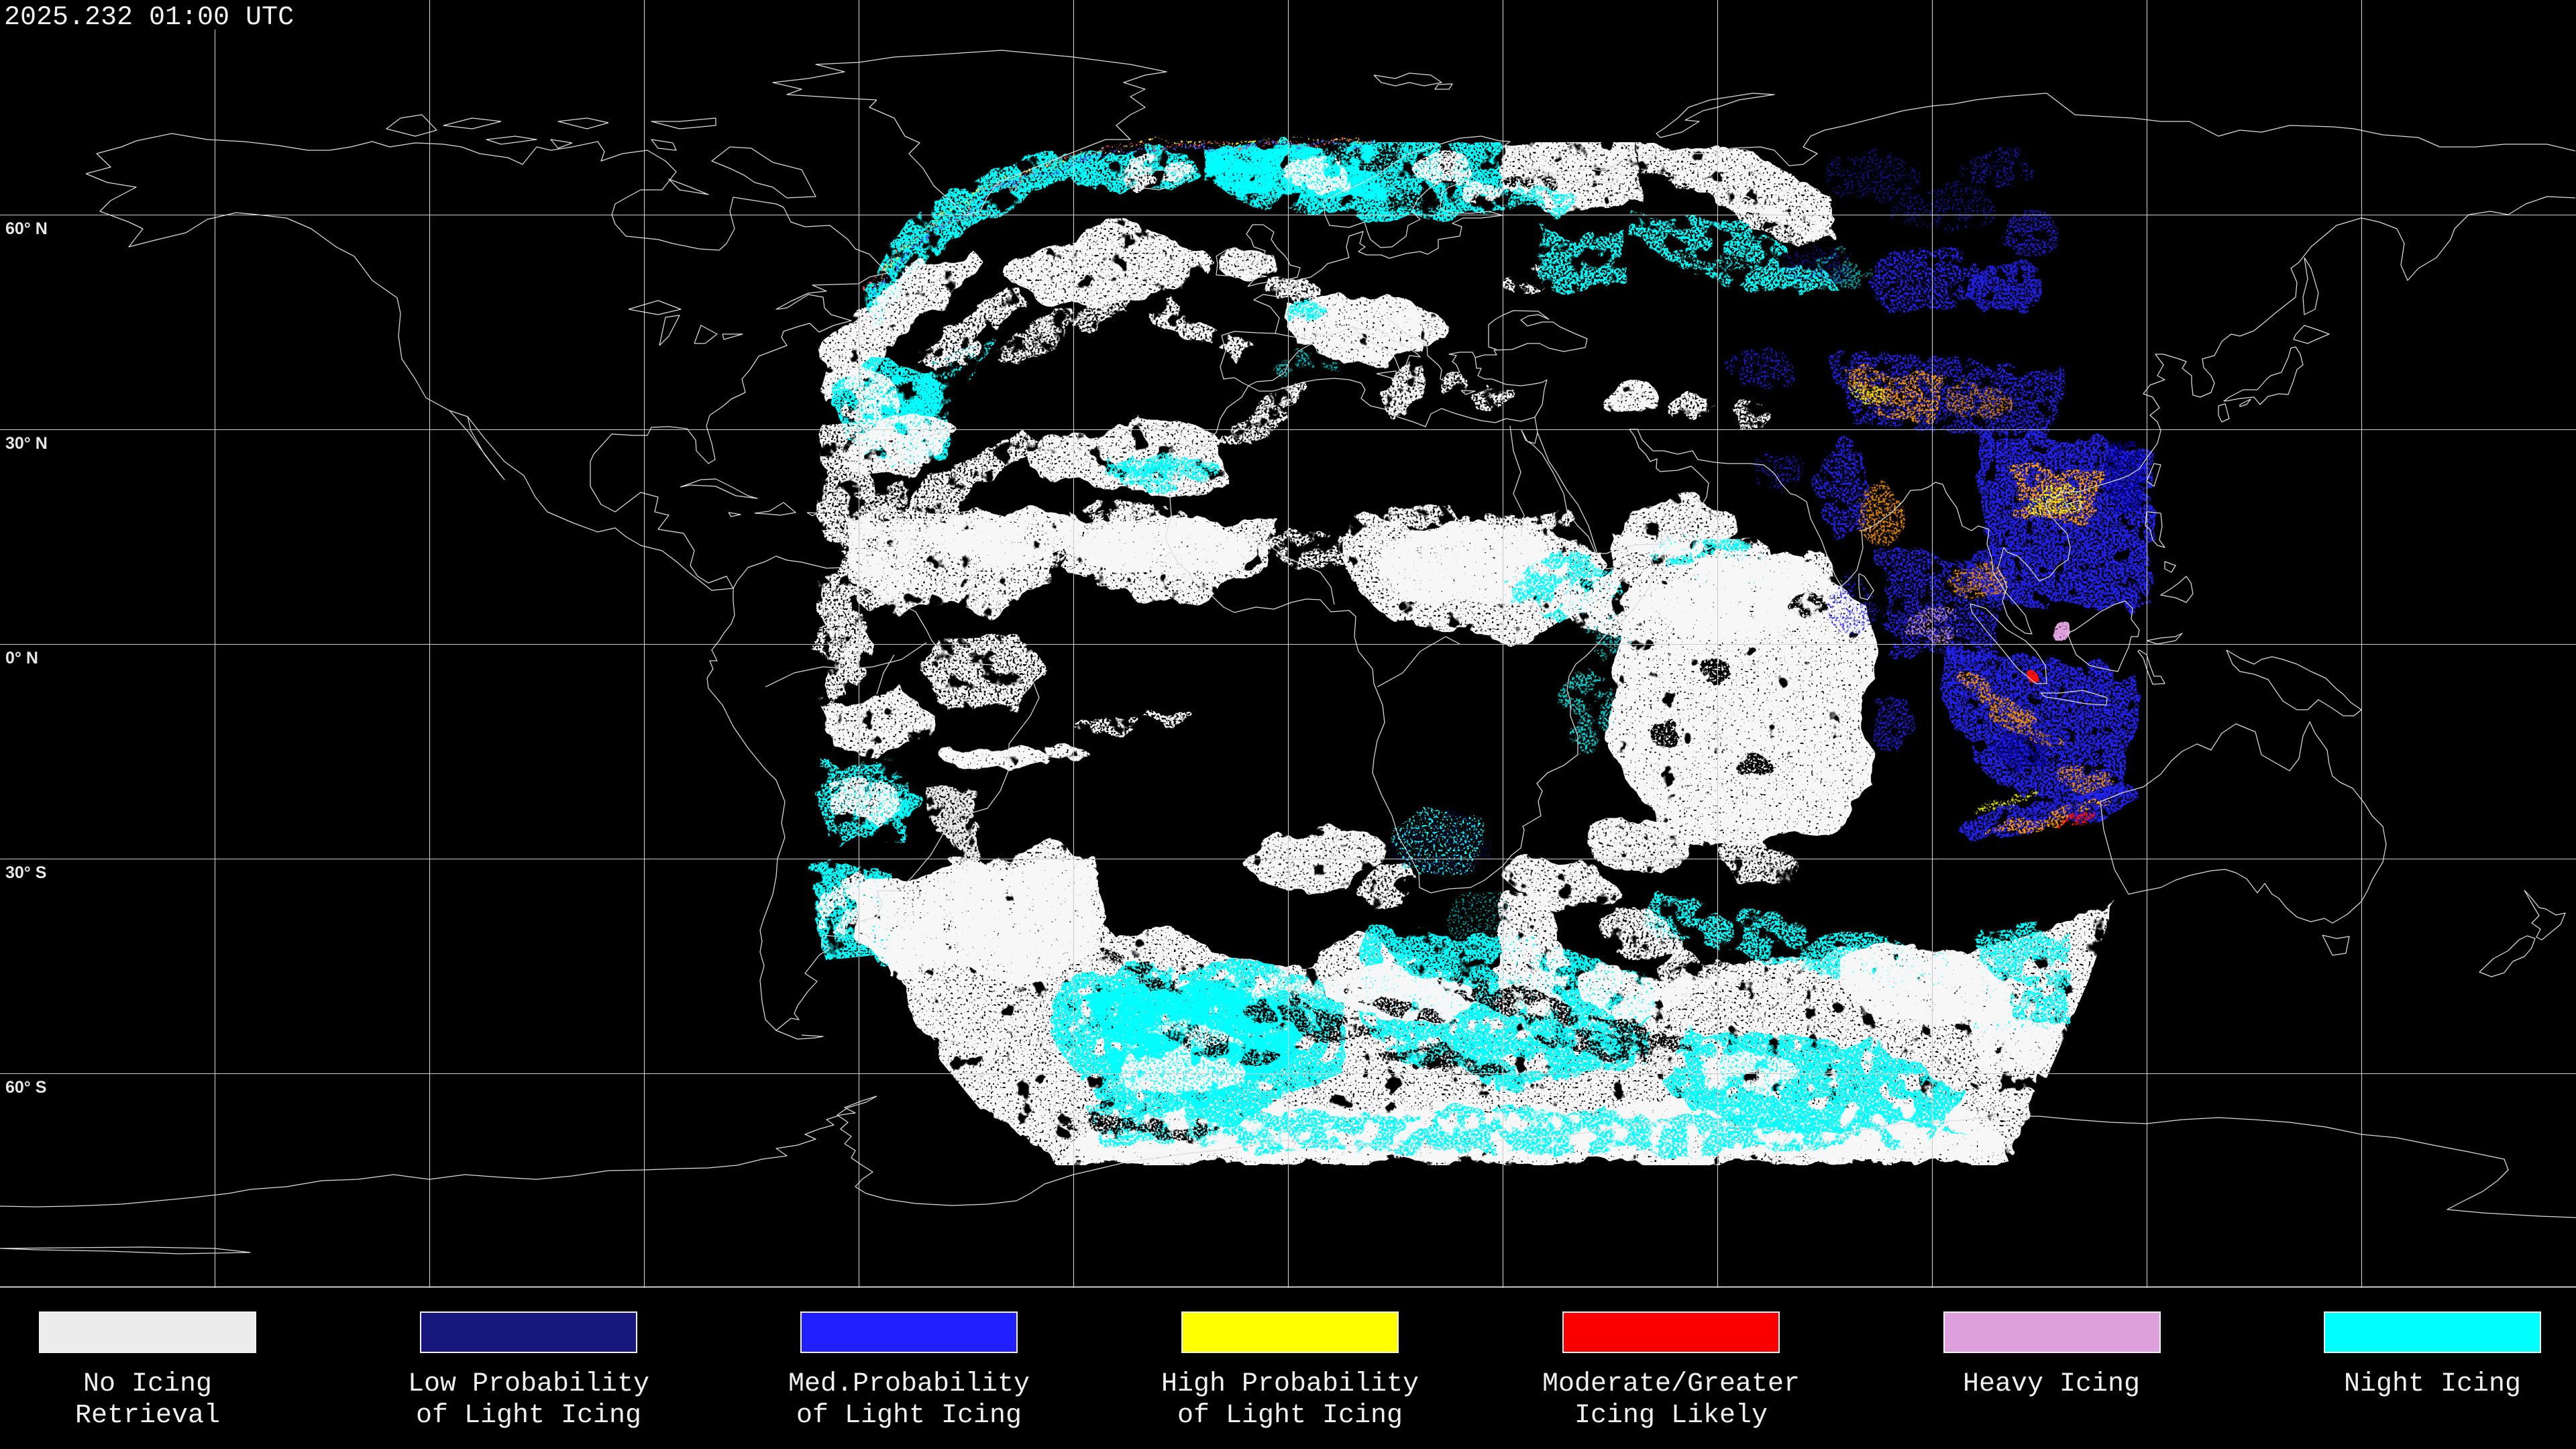  Describe the element at coordinates (147, 1416) in the screenshot. I see `svg-text: Retrieval` at that location.